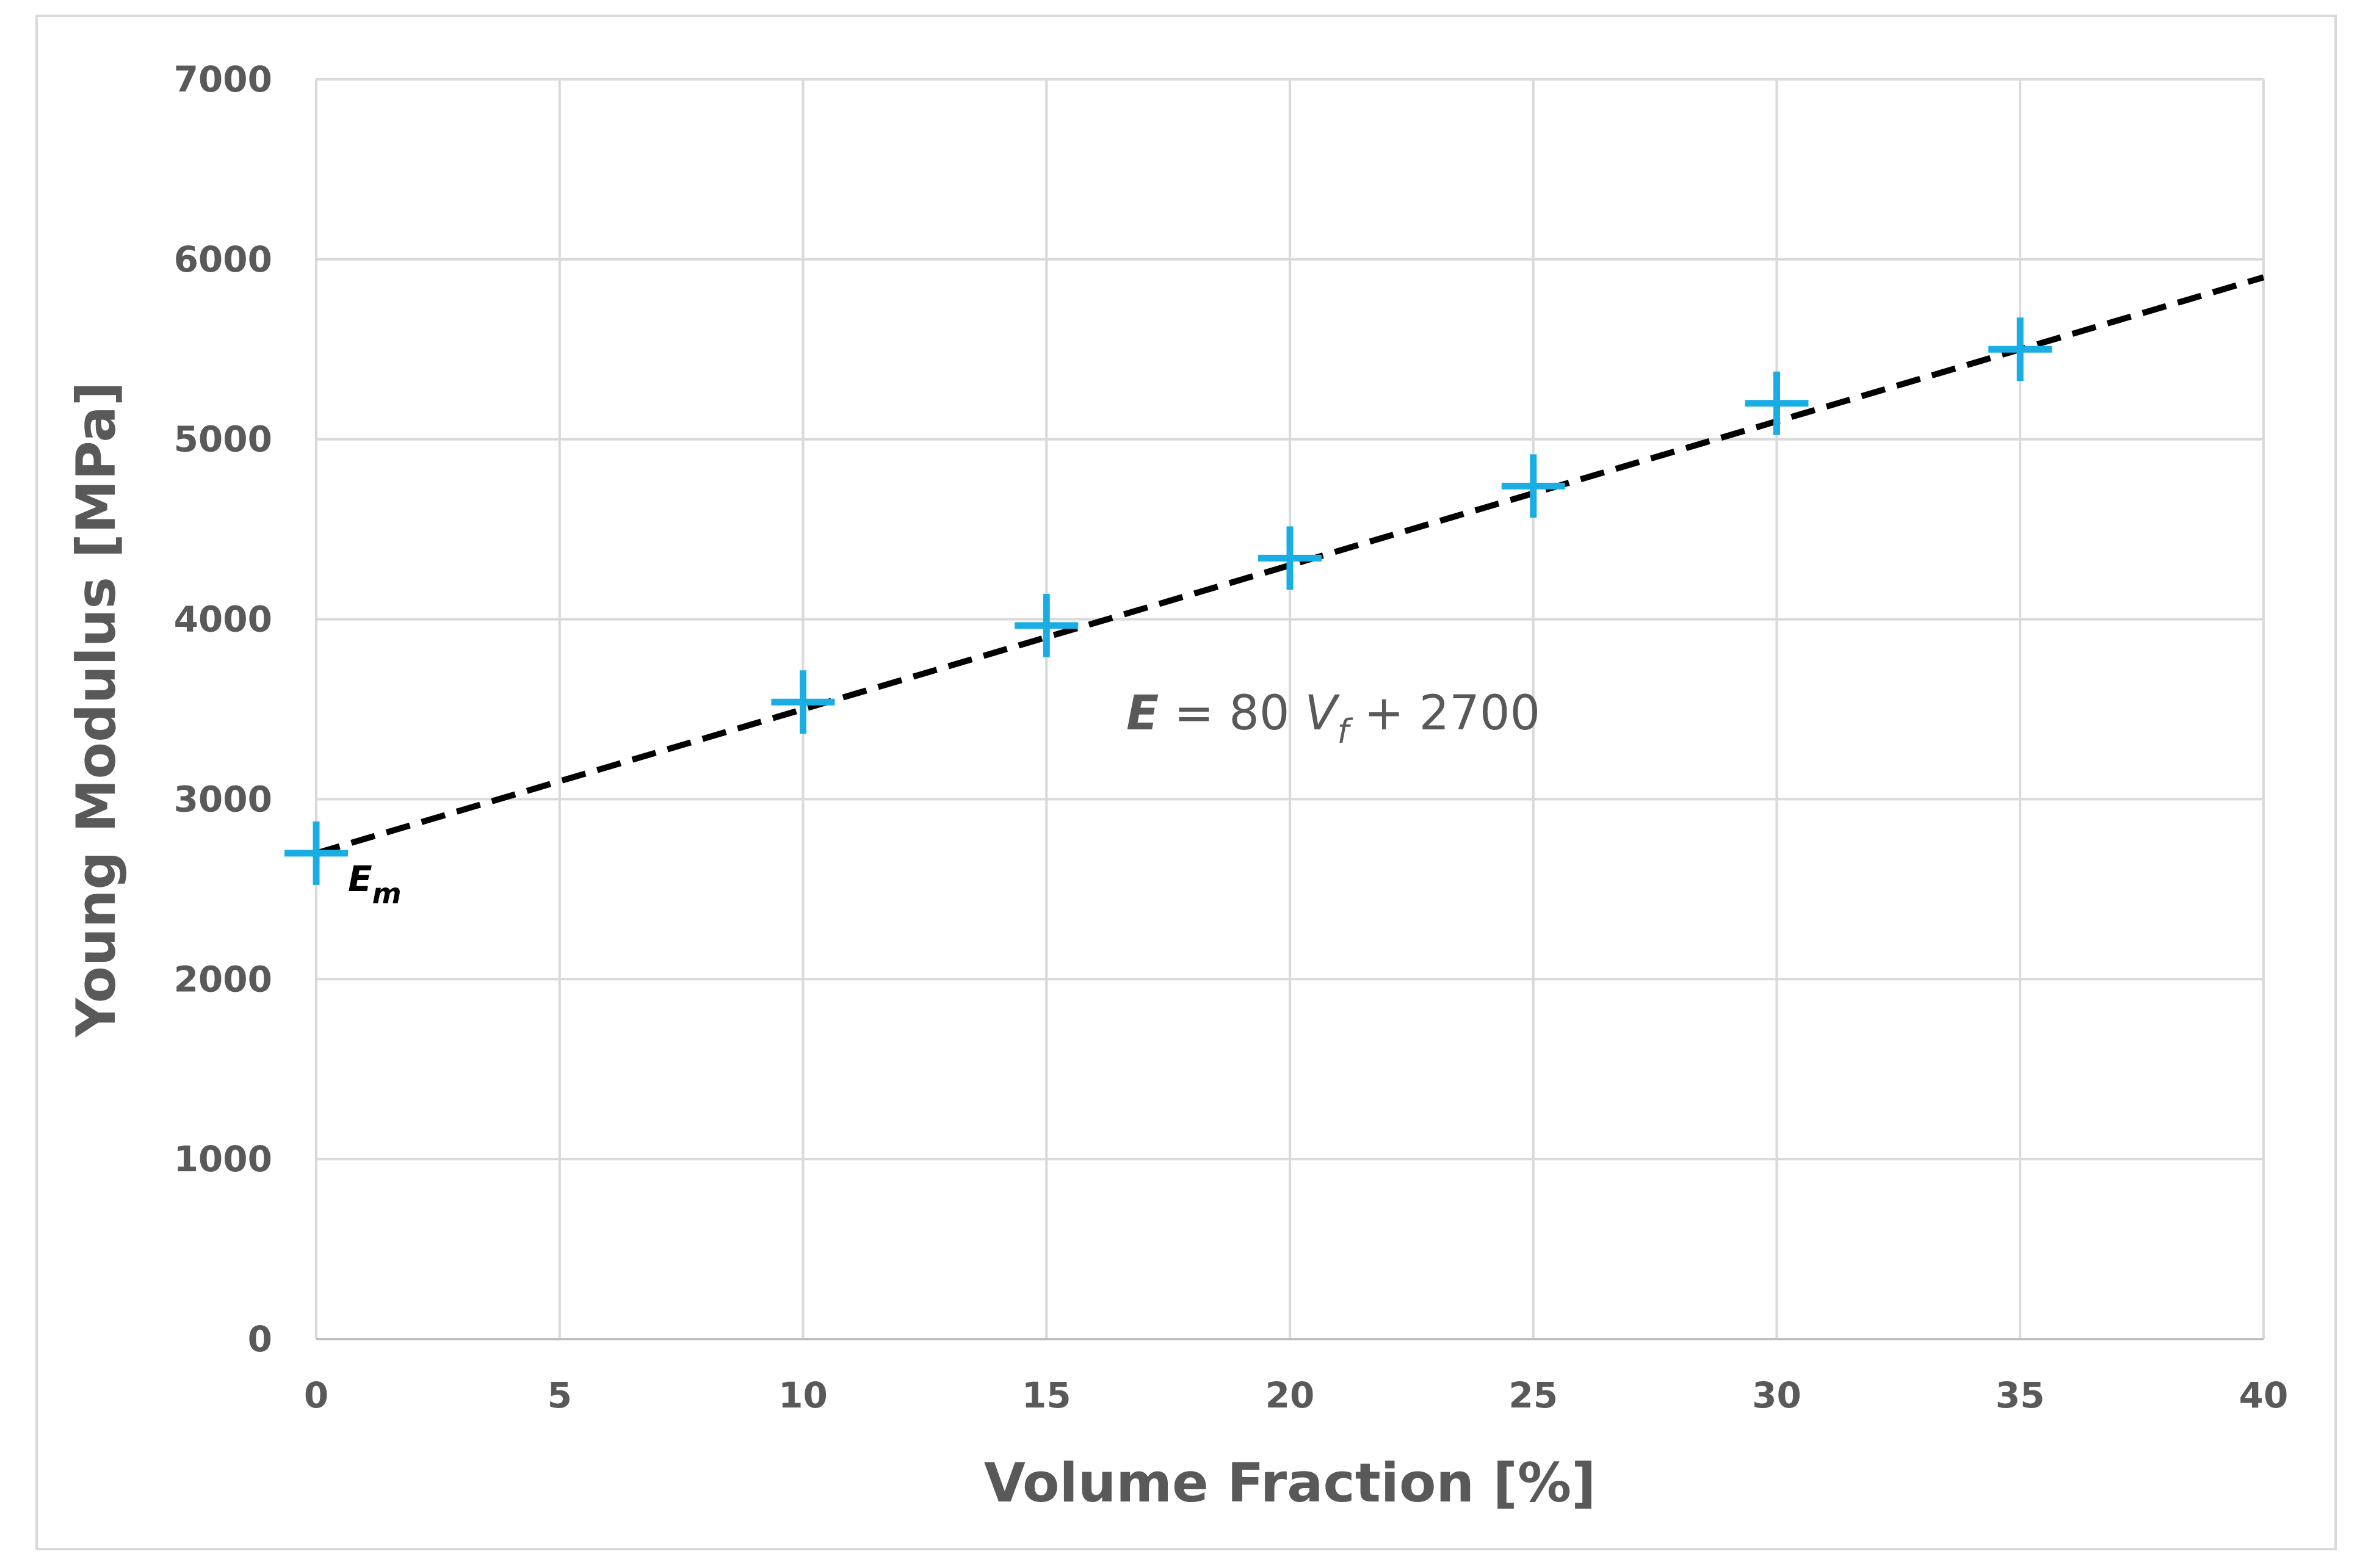 The height and width of the screenshot is (1568, 2360). I want to click on x-tick-label: 40, so click(2264, 1396).